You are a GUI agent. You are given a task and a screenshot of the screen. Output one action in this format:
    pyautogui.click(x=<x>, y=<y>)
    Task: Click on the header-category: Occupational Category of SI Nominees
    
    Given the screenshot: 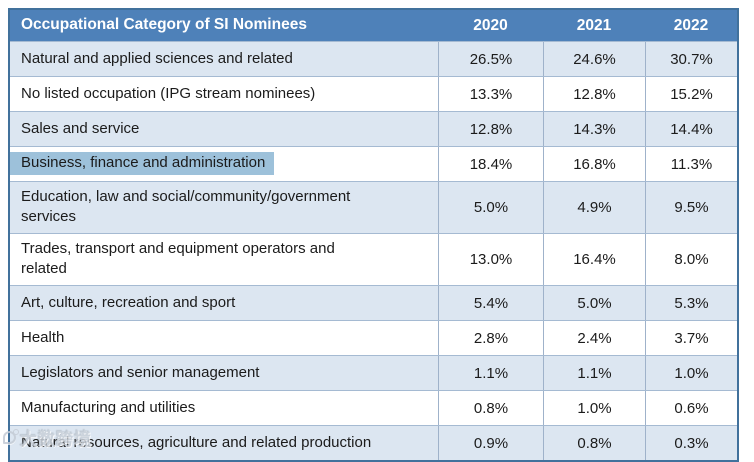 What is the action you would take?
    pyautogui.click(x=164, y=24)
    